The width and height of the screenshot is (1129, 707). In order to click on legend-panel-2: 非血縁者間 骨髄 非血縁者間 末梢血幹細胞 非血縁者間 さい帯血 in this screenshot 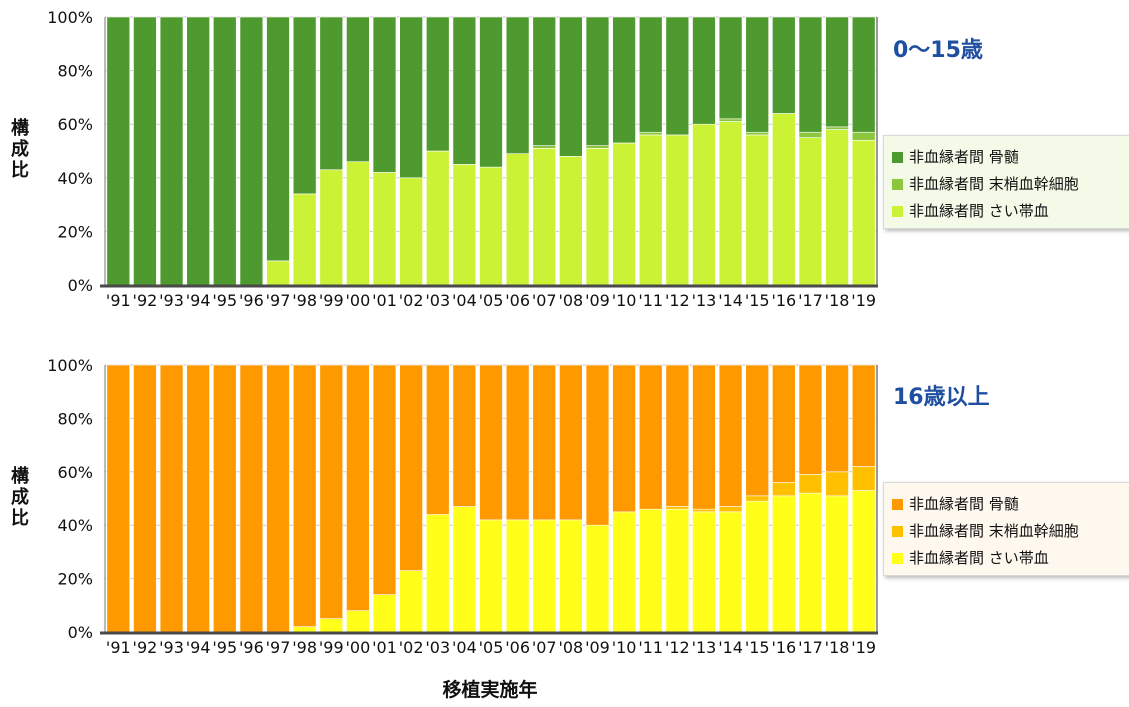, I will do `click(1006, 529)`.